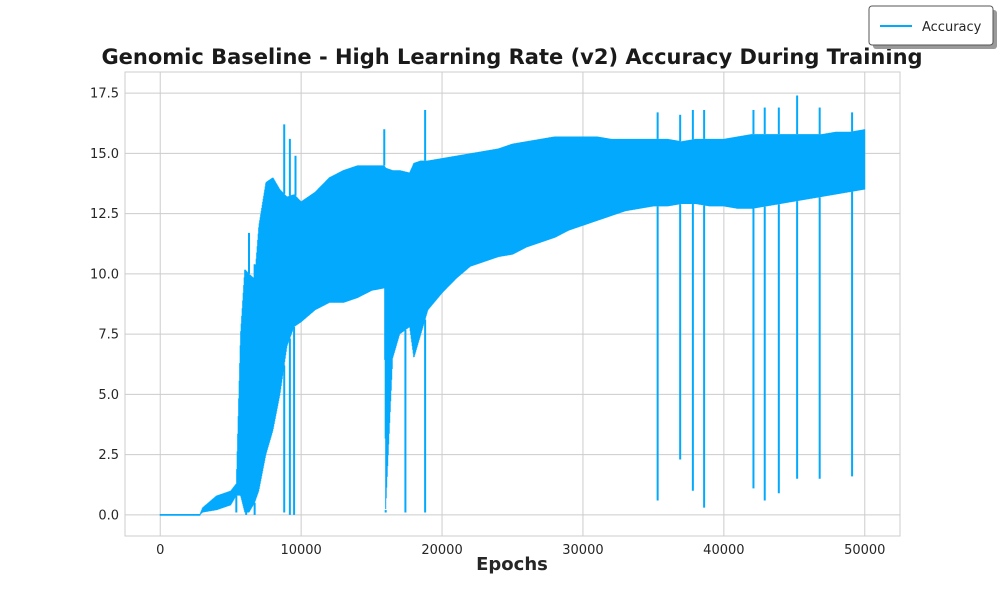  What do you see at coordinates (104, 274) in the screenshot?
I see `y-tick-label: 10.0` at bounding box center [104, 274].